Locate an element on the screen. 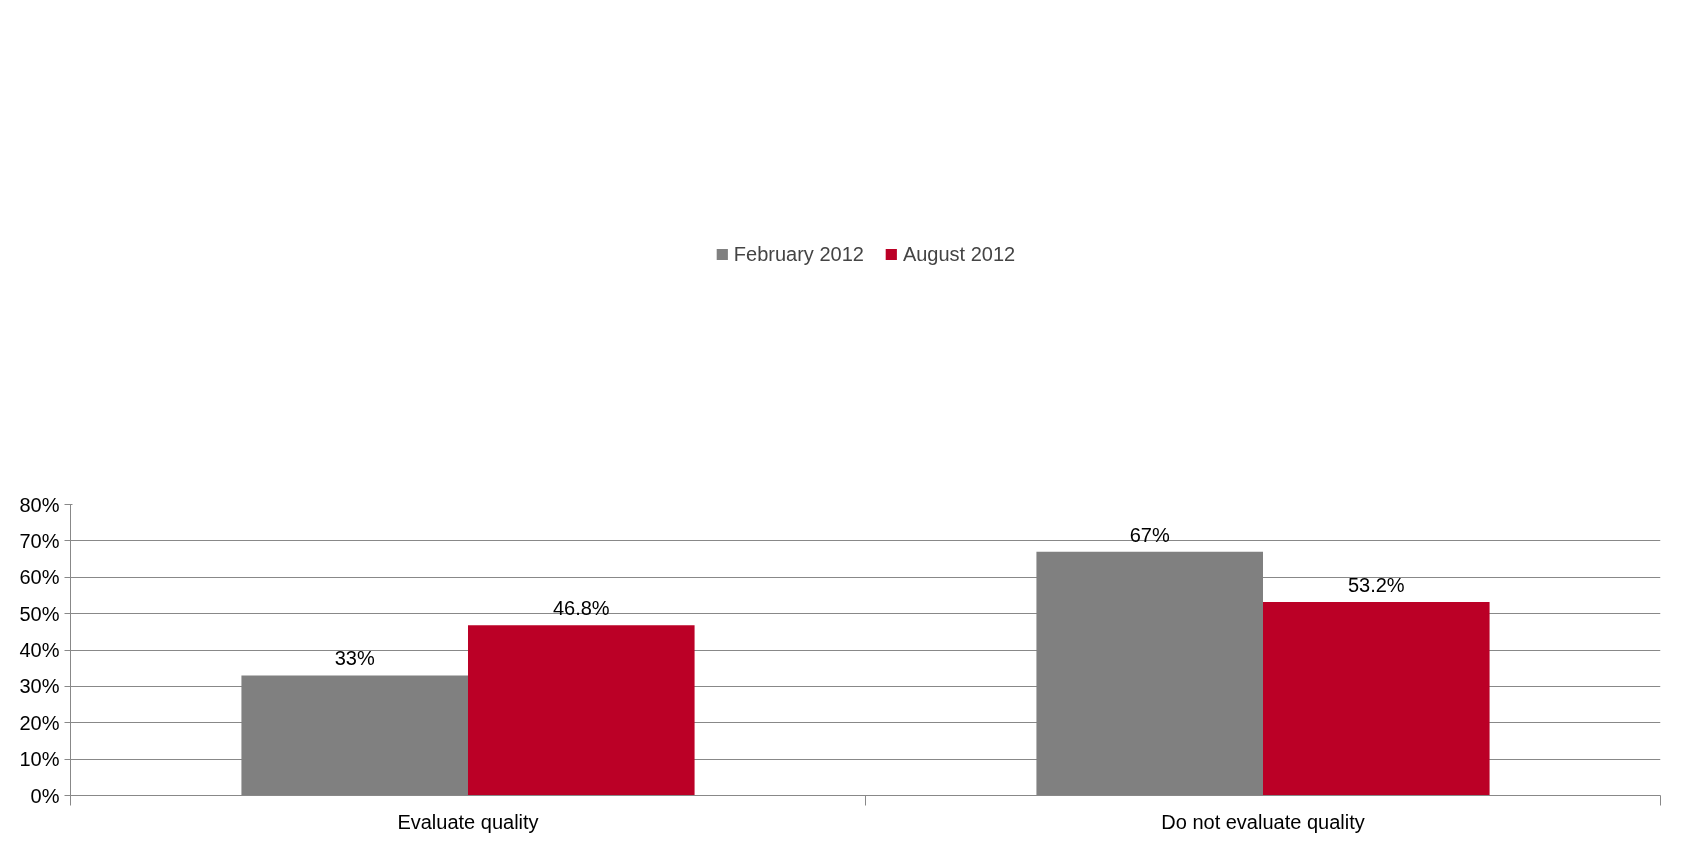 The width and height of the screenshot is (1700, 845). data-label: 53.2% is located at coordinates (1376, 584).